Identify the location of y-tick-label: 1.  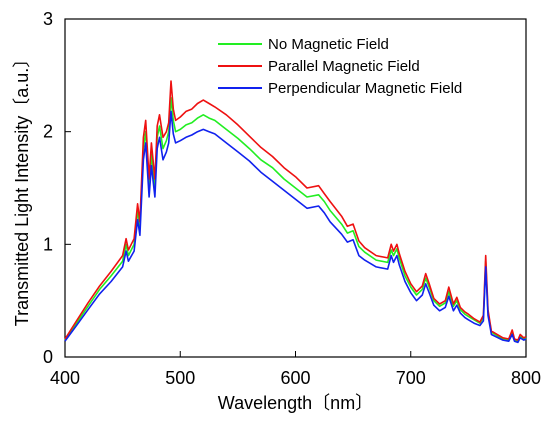
(48, 244).